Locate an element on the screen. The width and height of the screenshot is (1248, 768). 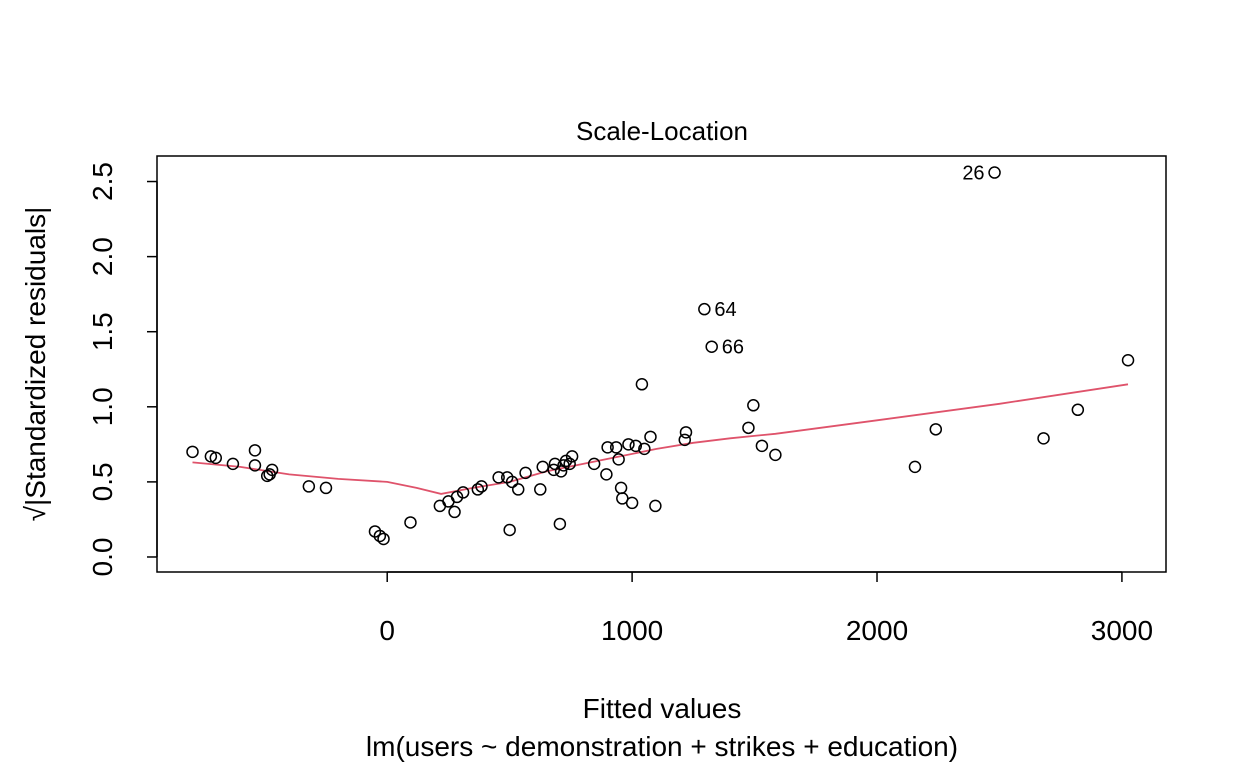
x-axis-label: Fitted values is located at coordinates (662, 708).